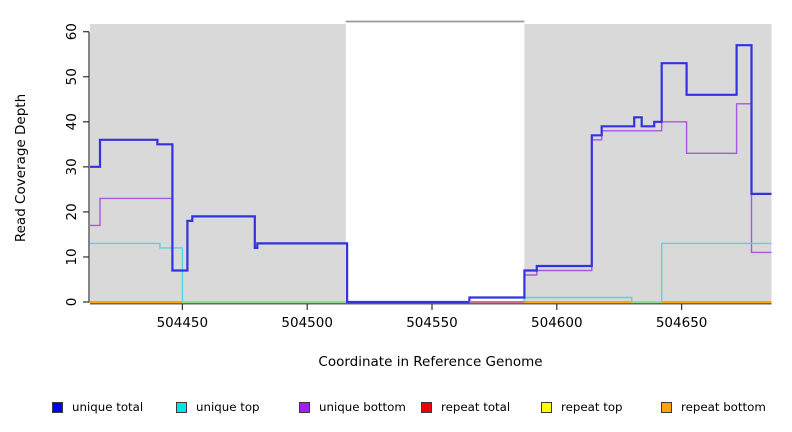  I want to click on legend-item-unique-bottom: unique bottom, so click(352, 407).